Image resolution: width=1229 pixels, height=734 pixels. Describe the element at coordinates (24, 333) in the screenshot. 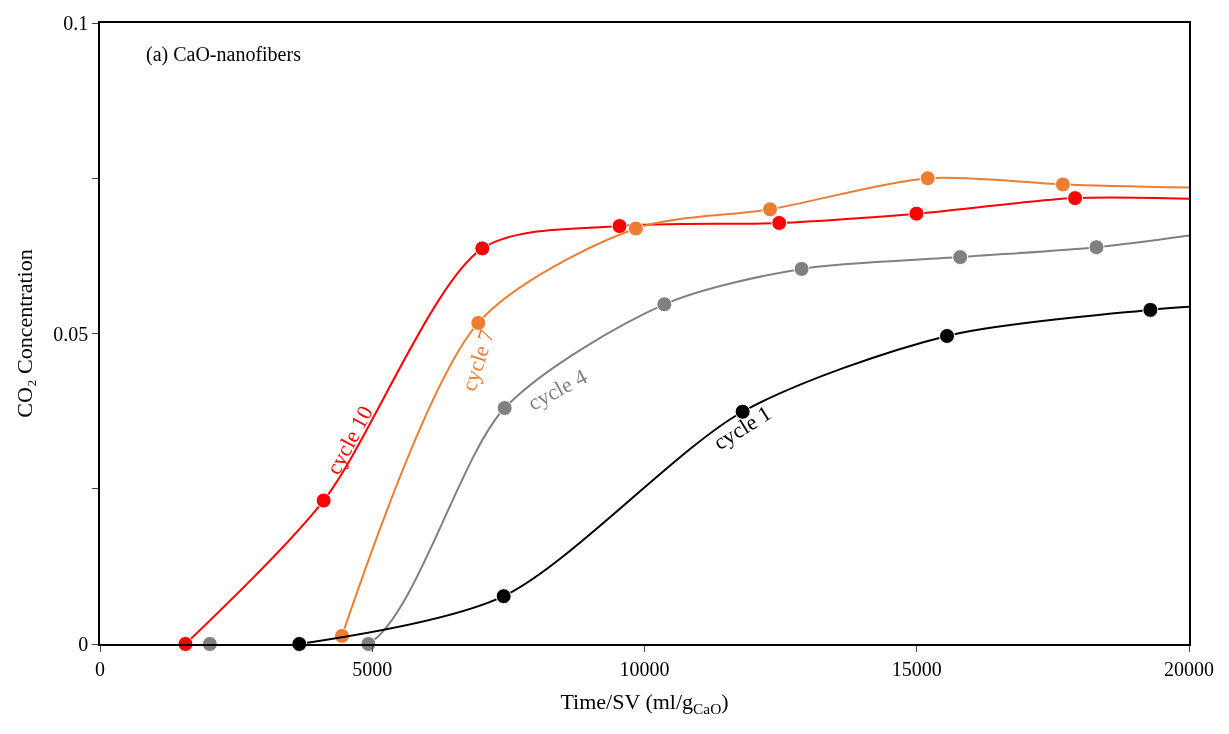

I see `y-axis-title: CO₂ Concentration` at that location.